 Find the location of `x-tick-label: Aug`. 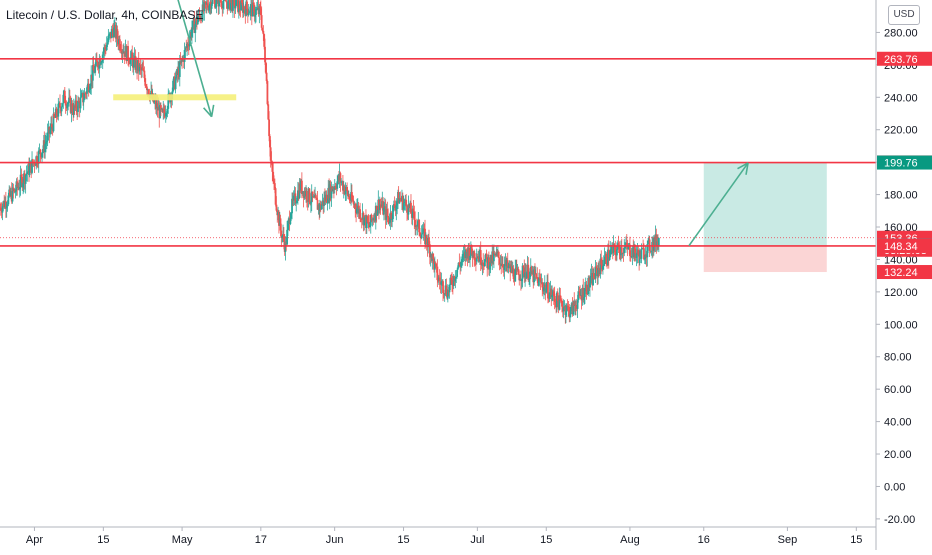

x-tick-label: Aug is located at coordinates (630, 540).